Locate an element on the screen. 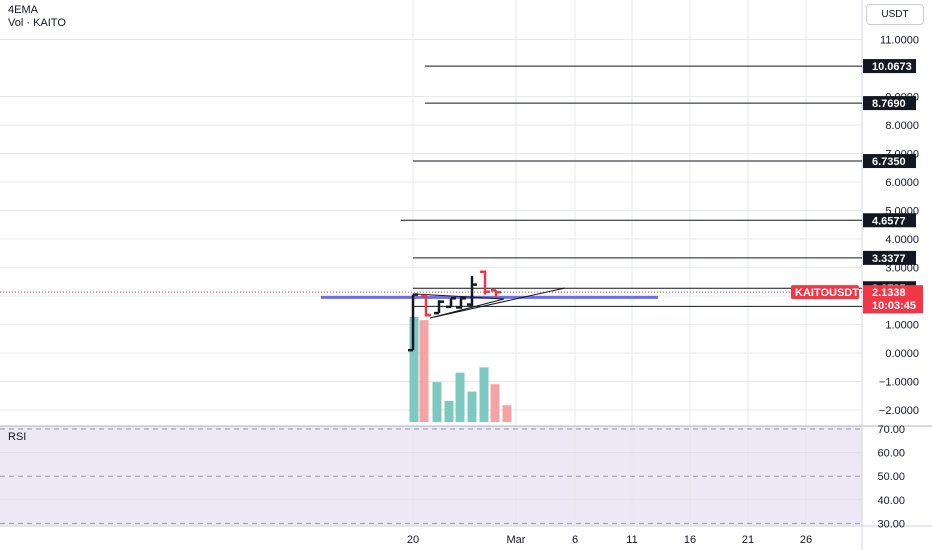 This screenshot has height=550, width=932. price-tick-label: 0.0000 is located at coordinates (902, 354).